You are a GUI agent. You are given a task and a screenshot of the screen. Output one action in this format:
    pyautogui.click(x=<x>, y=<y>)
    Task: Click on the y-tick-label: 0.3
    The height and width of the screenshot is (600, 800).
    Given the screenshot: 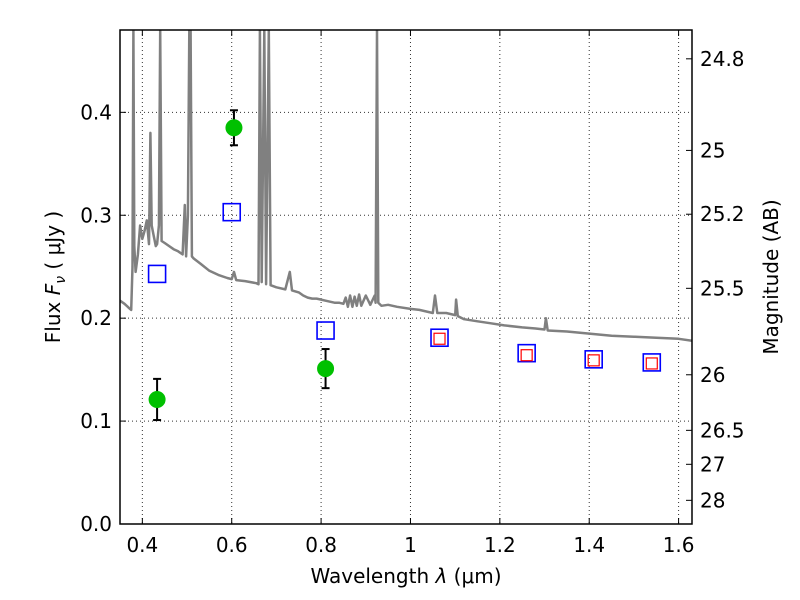 What is the action you would take?
    pyautogui.click(x=96, y=215)
    